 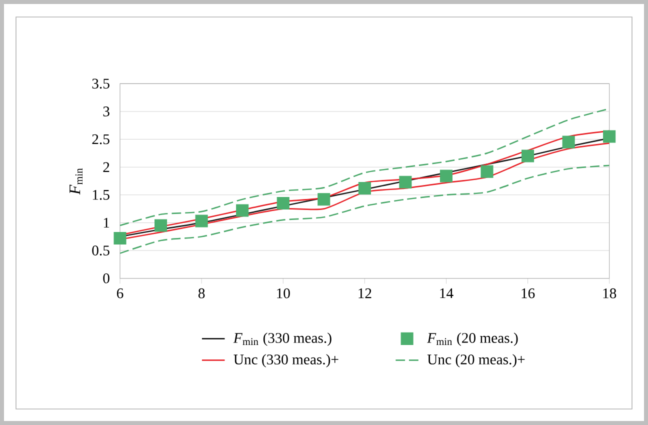 I want to click on x-tick-label: 16, so click(x=528, y=293).